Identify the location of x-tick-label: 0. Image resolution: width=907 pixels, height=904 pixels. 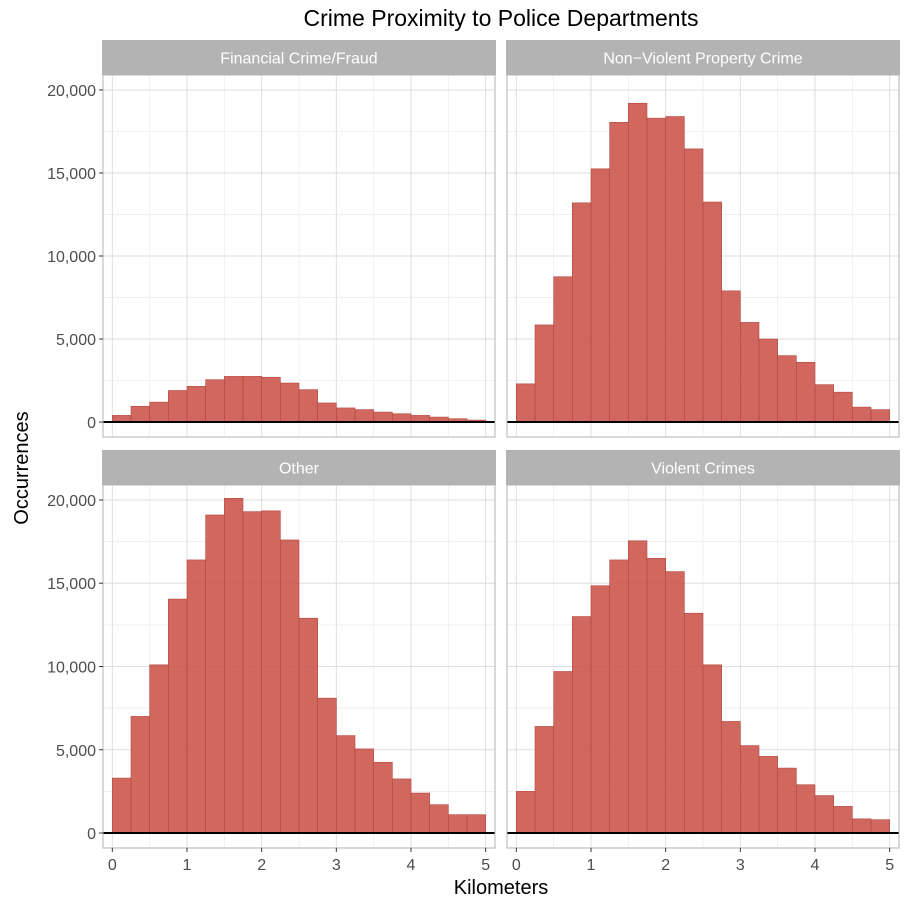
(112, 865).